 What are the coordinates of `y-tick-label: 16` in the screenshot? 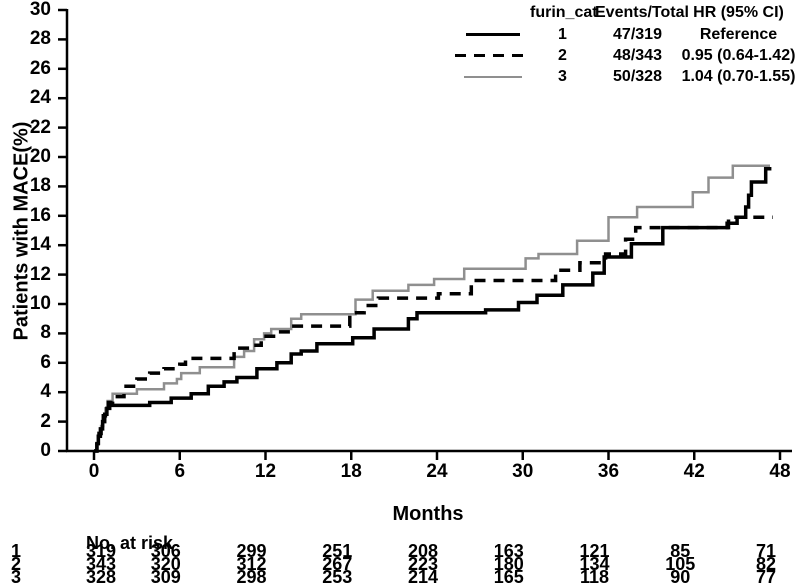 It's located at (40, 215).